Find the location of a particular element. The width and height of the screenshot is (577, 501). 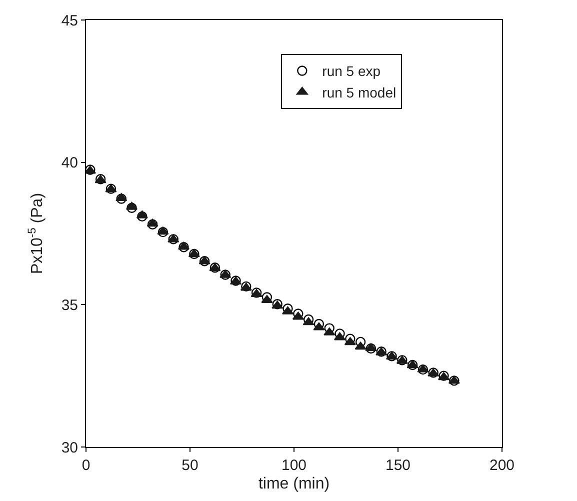

x-tick-label: 50 is located at coordinates (190, 465).